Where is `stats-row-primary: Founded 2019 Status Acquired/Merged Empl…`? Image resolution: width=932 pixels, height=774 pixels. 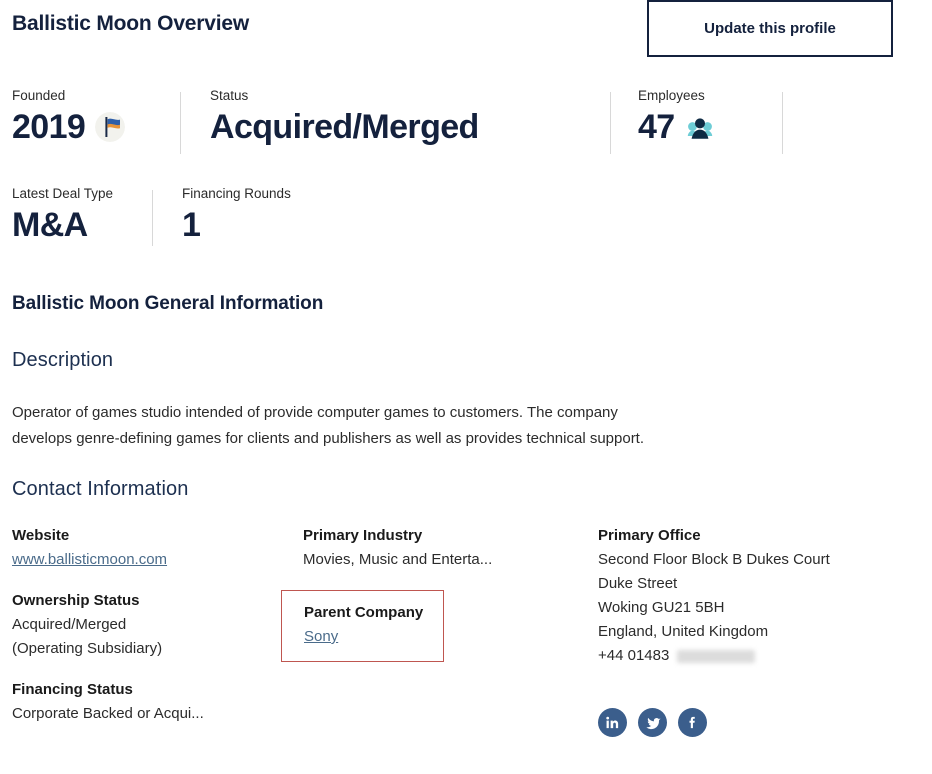 stats-row-primary: Founded 2019 Status Acquired/Merged Empl… is located at coordinates (466, 124).